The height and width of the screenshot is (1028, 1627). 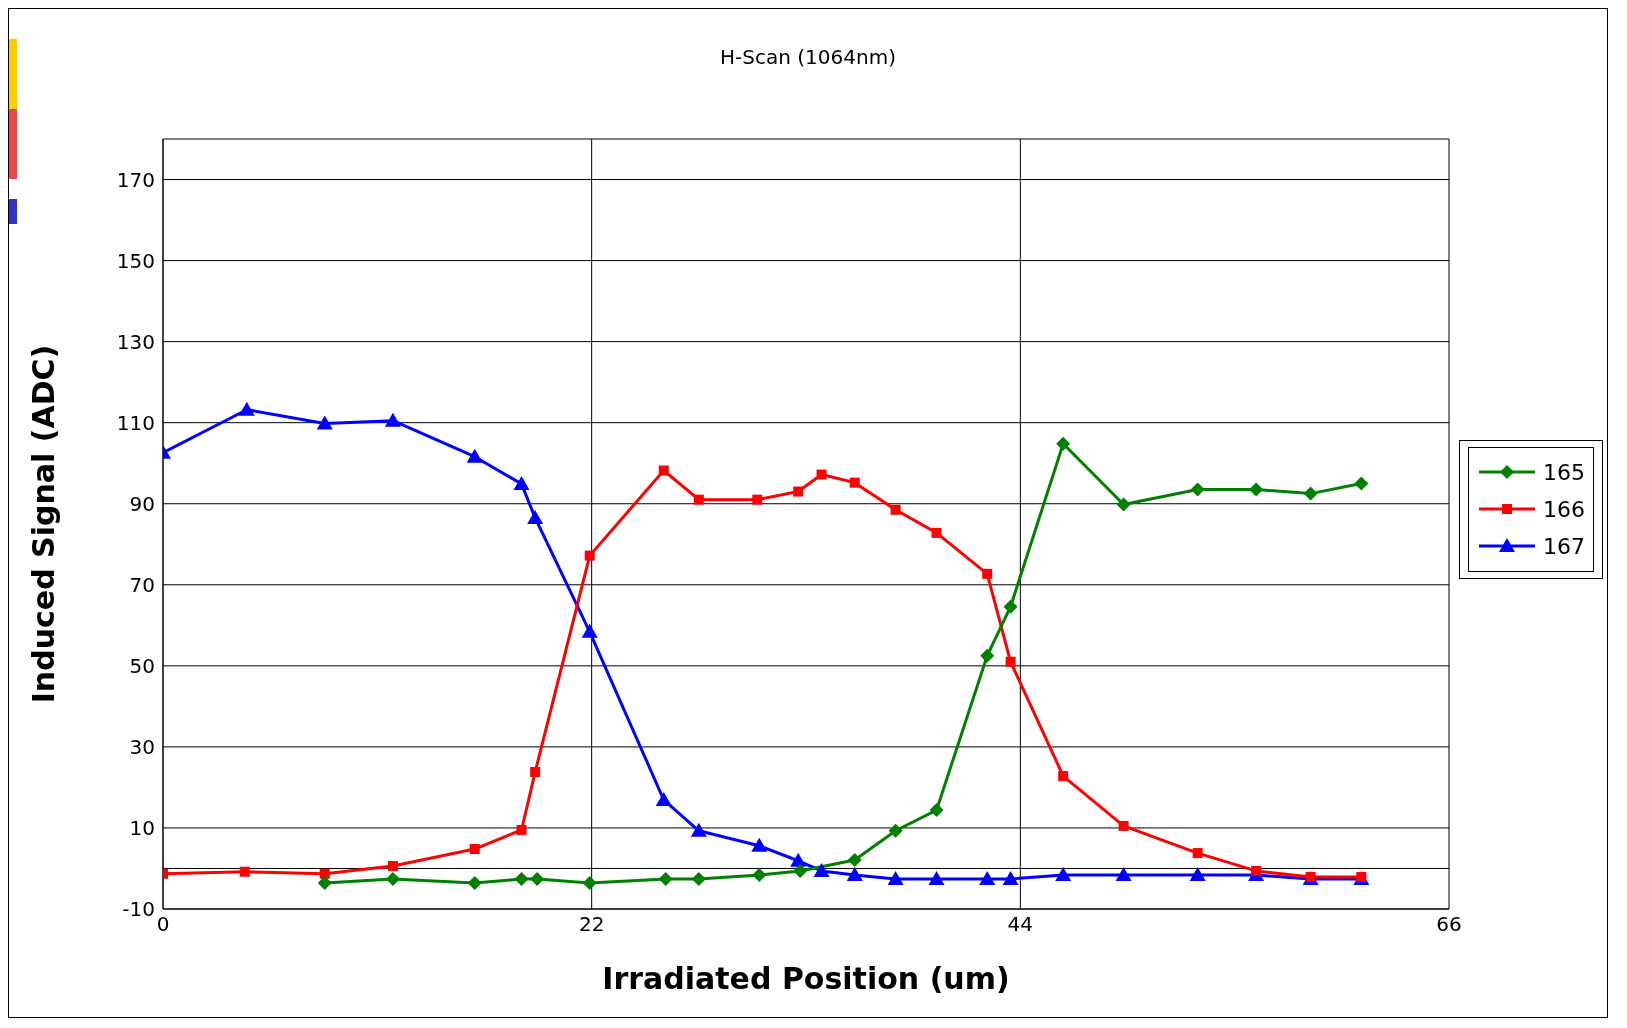 I want to click on y-tick-label: 30, so click(x=142, y=746).